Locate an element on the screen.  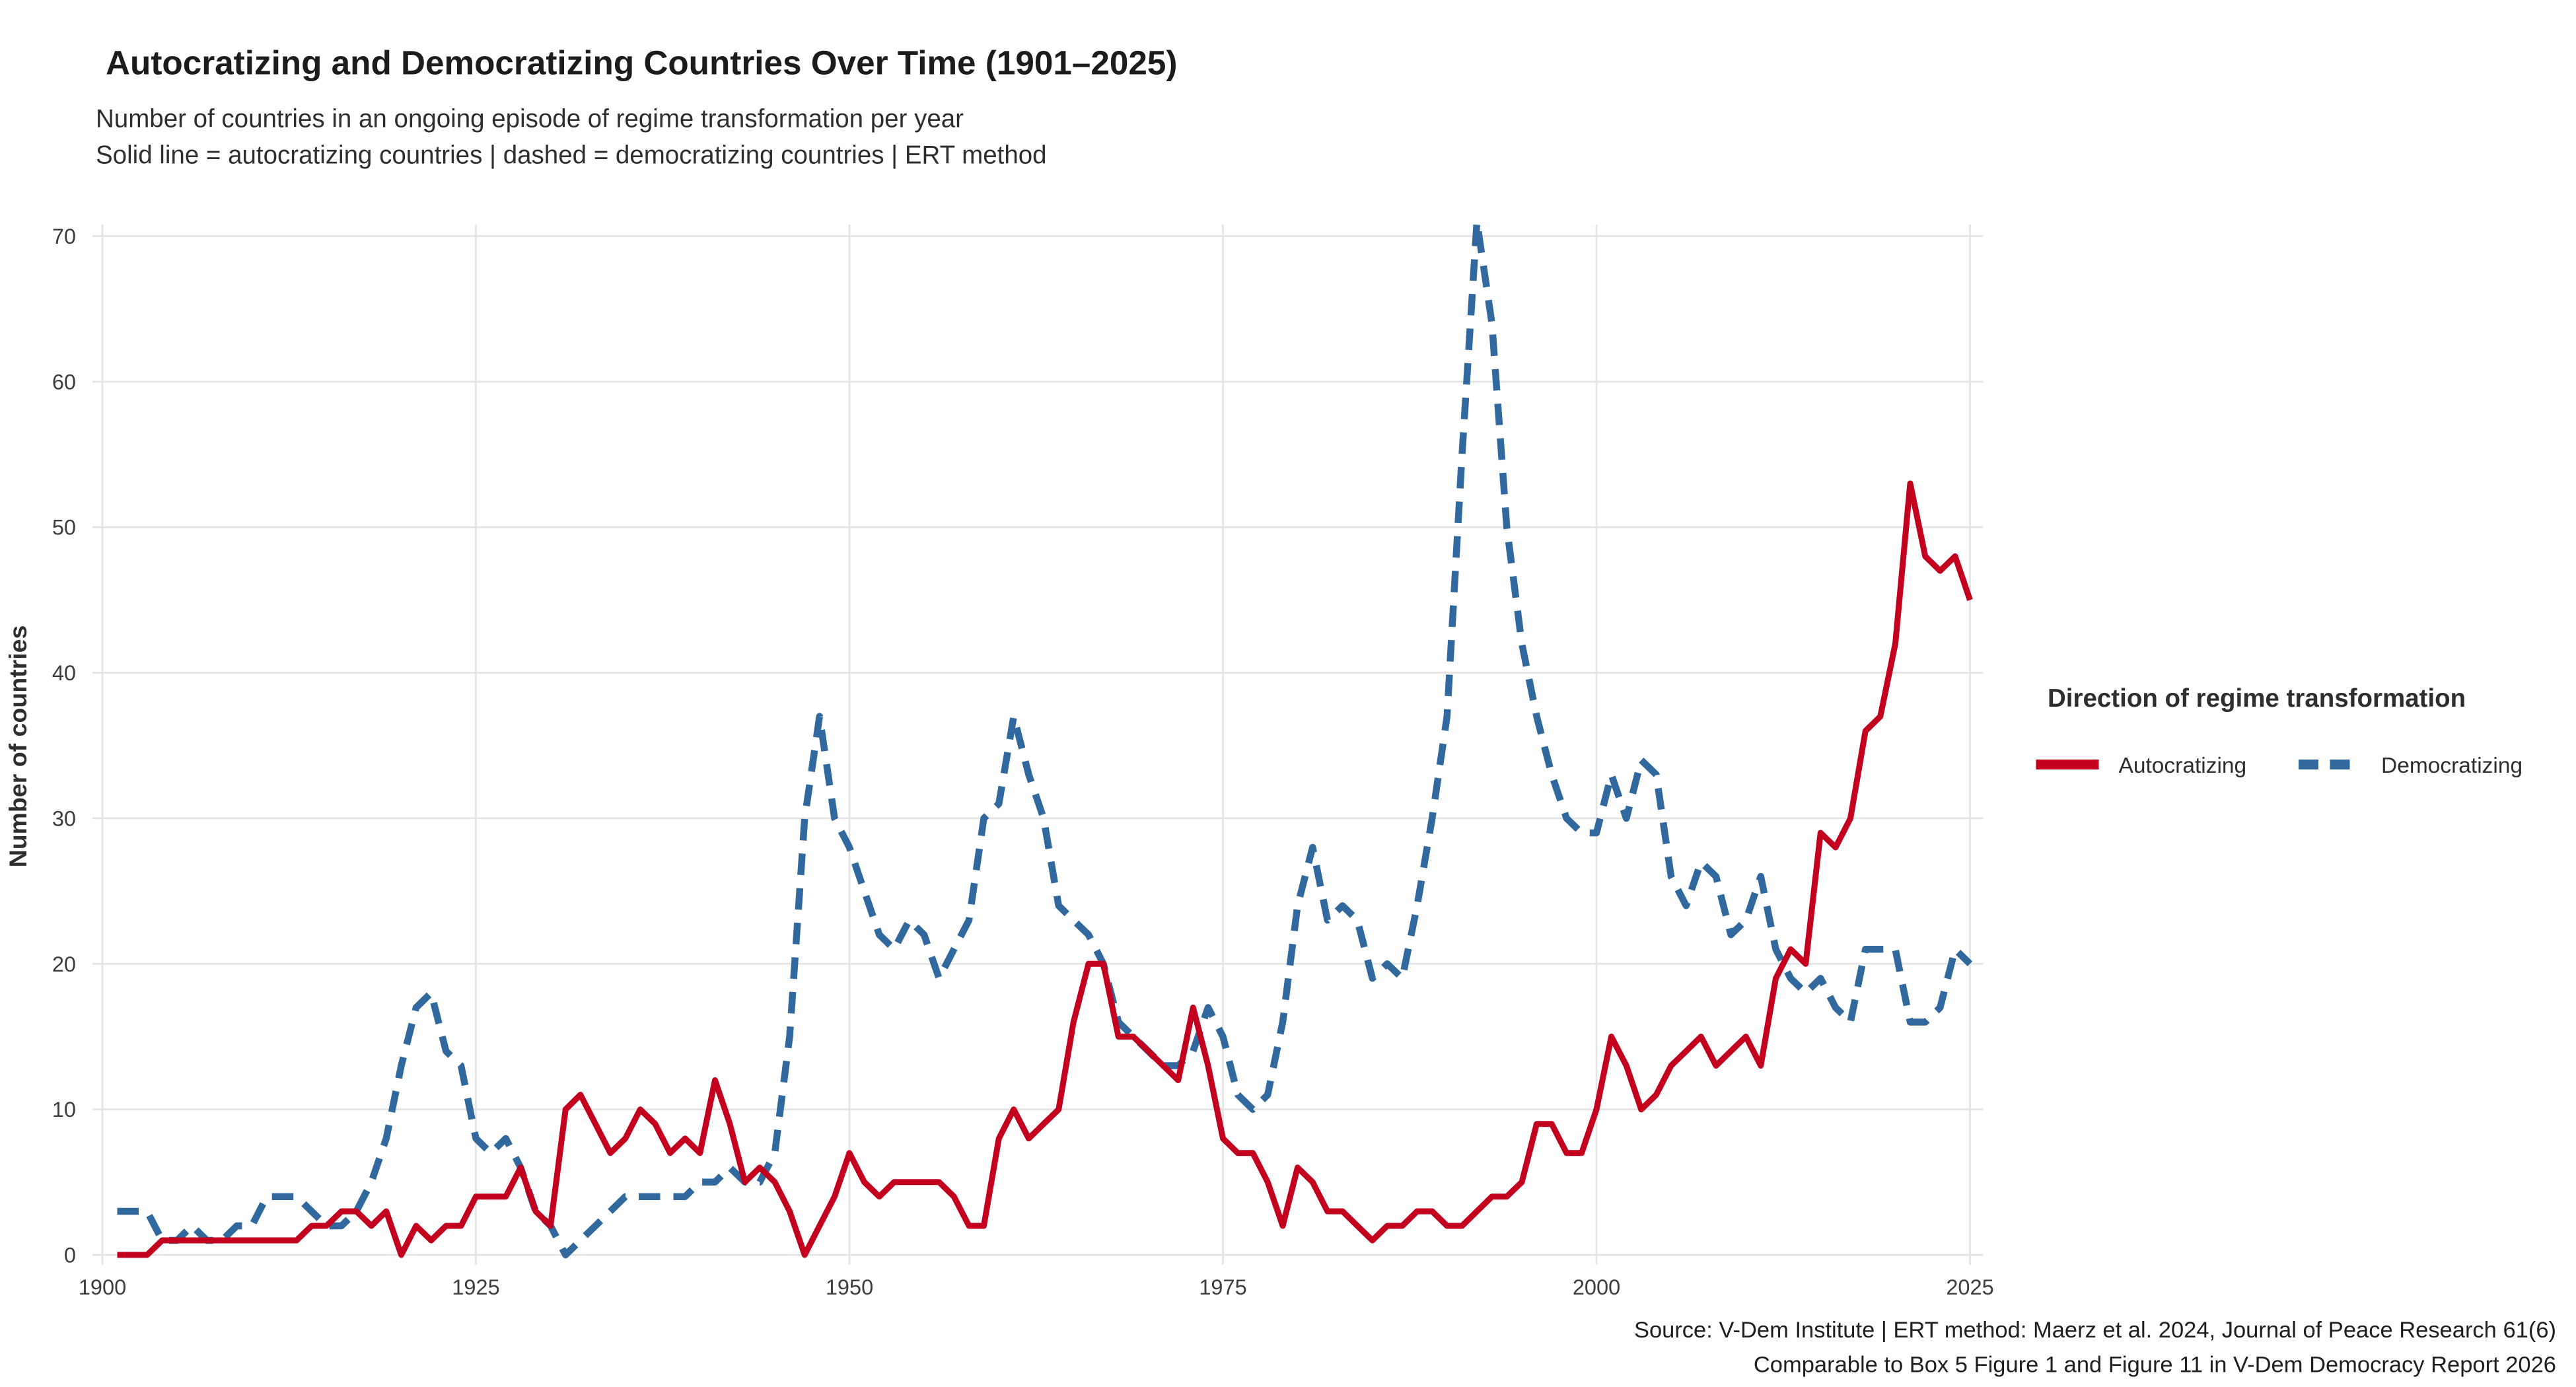
y-tick-label: 10 is located at coordinates (64, 1109).